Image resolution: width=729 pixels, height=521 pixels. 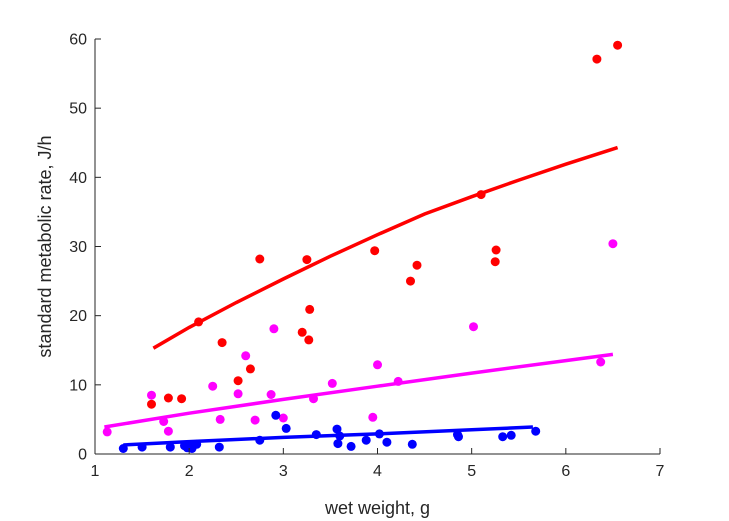 What do you see at coordinates (78, 316) in the screenshot?
I see `y-tick-label: 20` at bounding box center [78, 316].